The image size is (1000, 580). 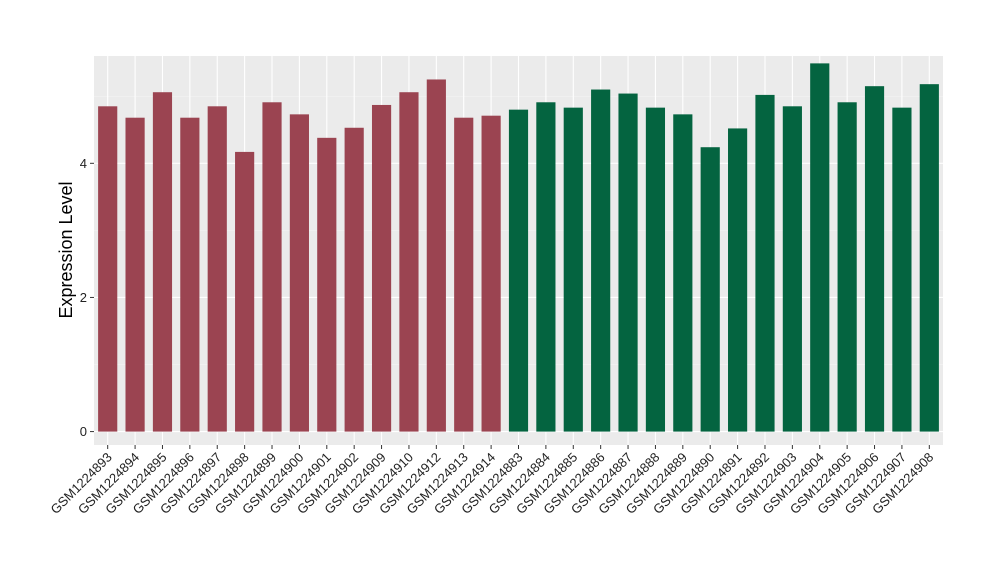 What do you see at coordinates (299, 273) in the screenshot?
I see `bar-GSM1224900` at bounding box center [299, 273].